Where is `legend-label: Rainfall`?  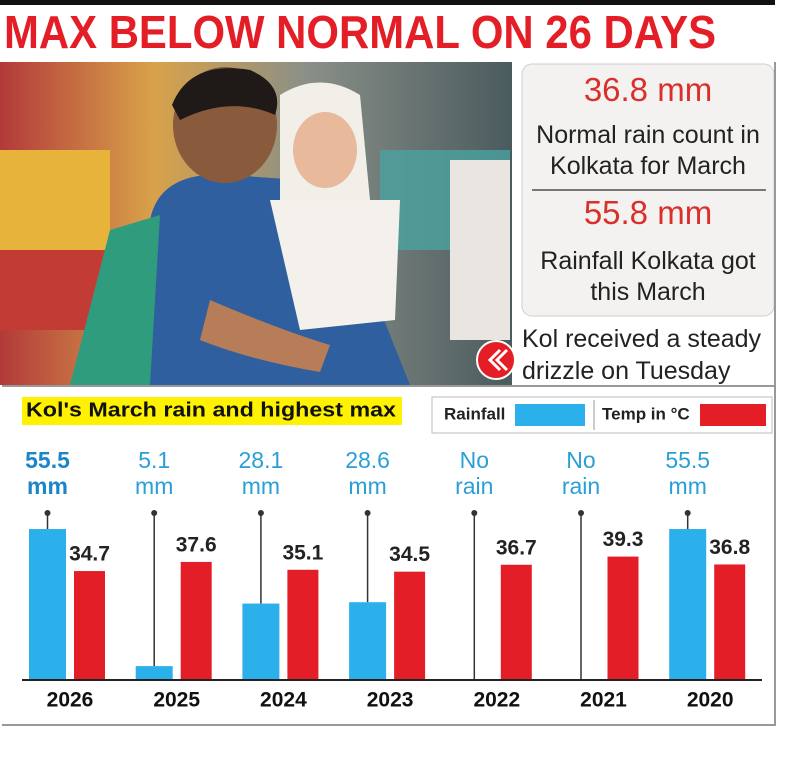
legend-label: Rainfall is located at coordinates (474, 413).